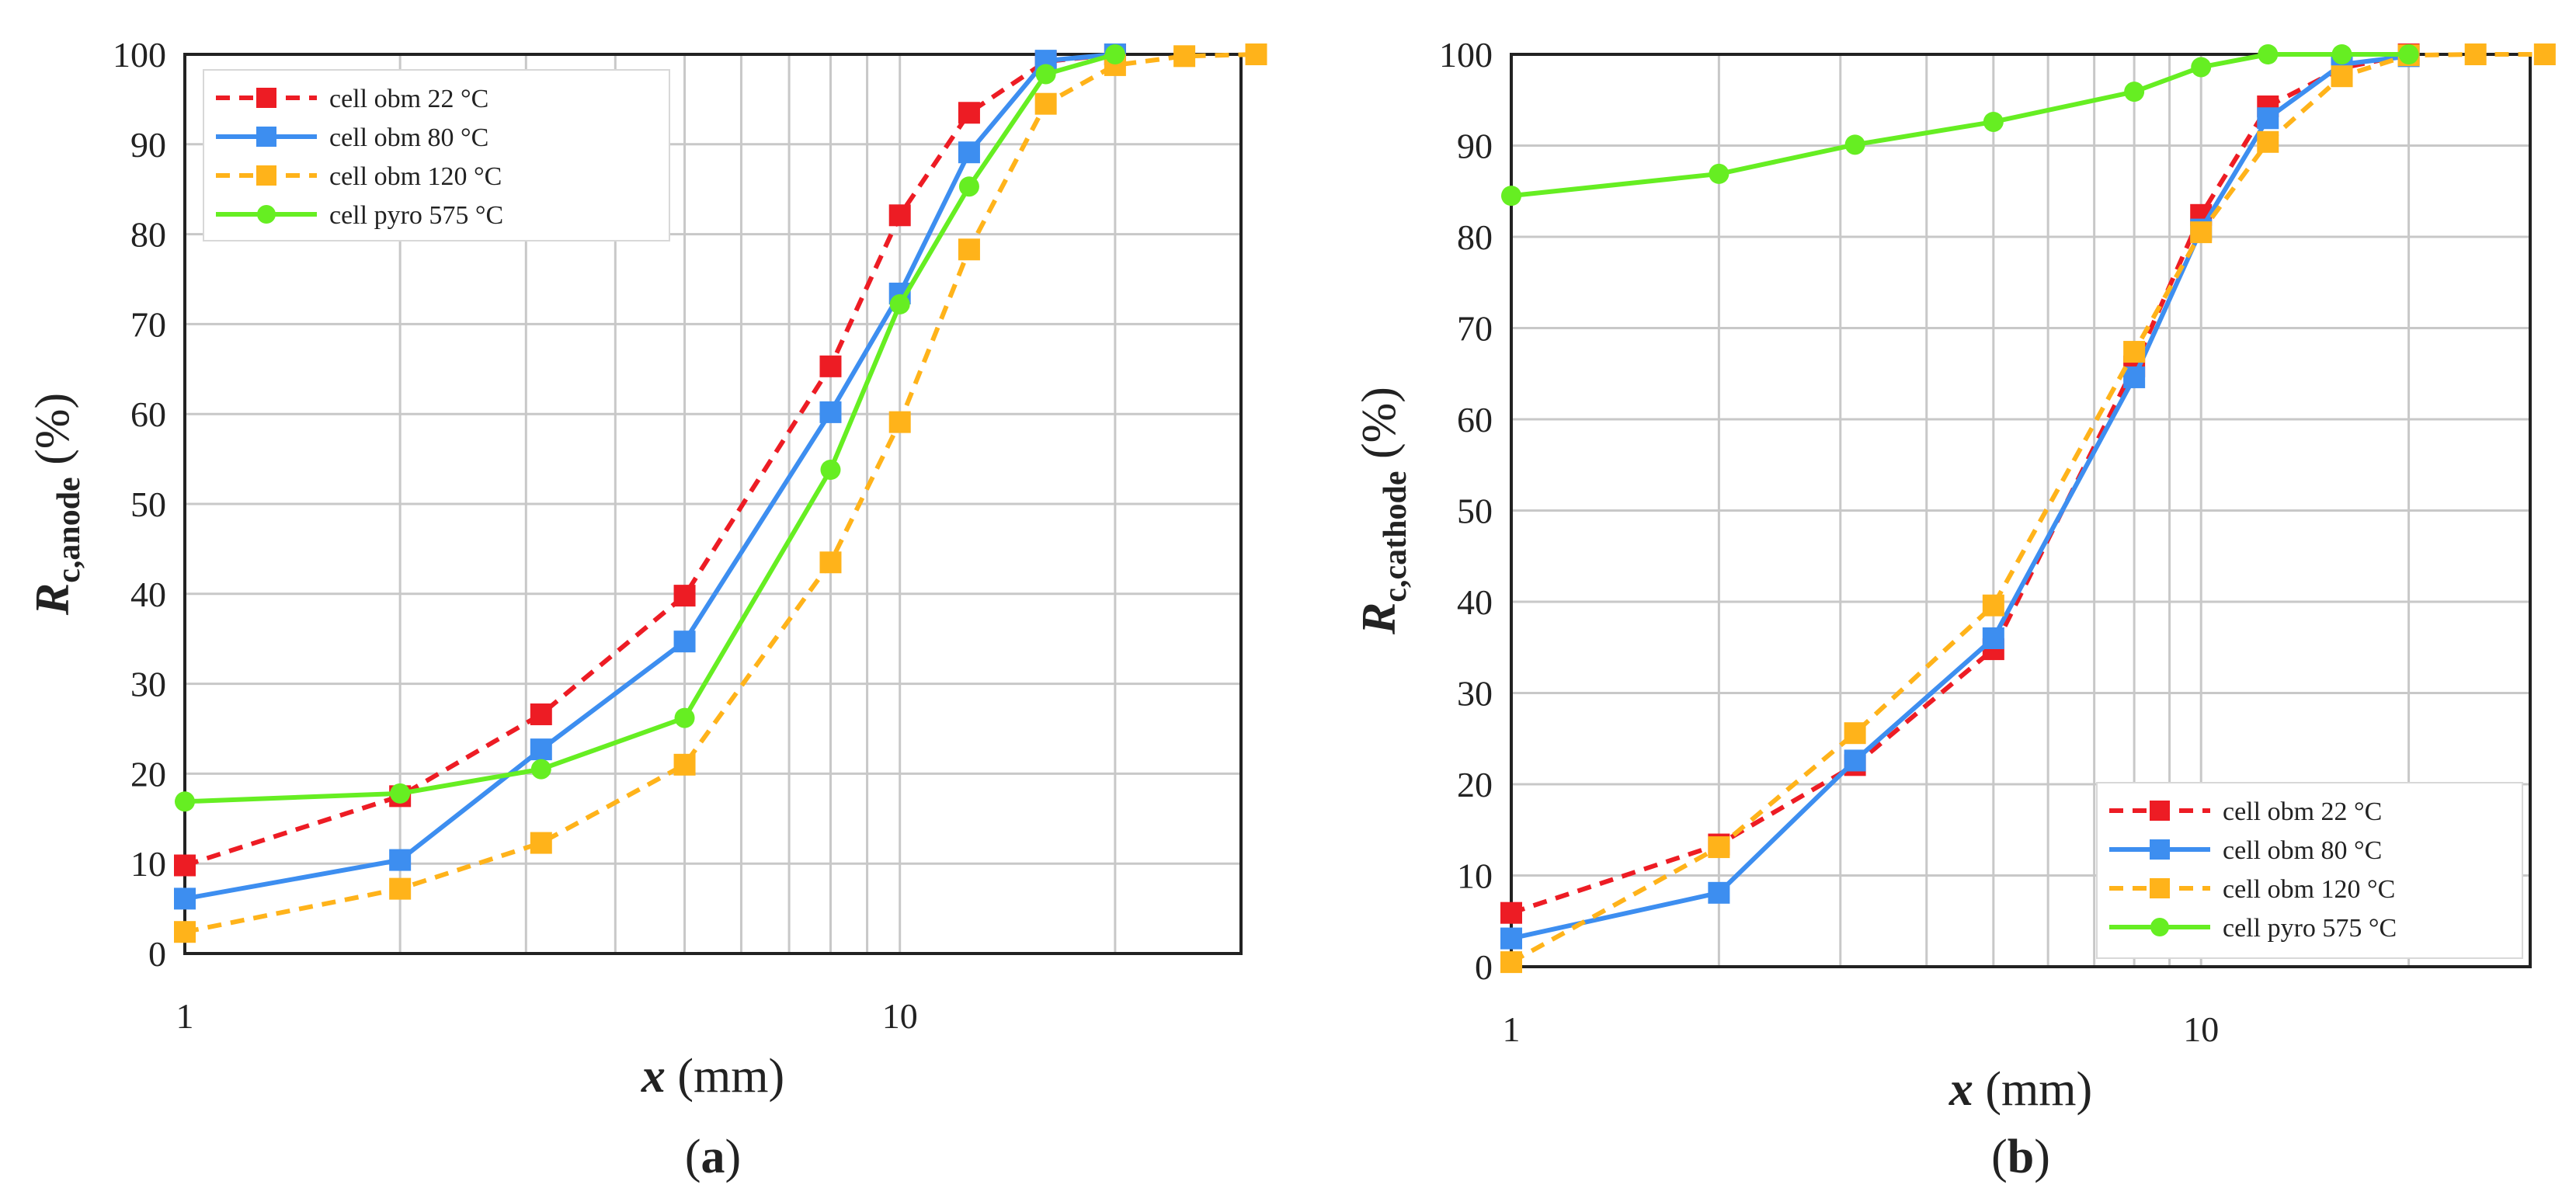 The height and width of the screenshot is (1195, 2576). What do you see at coordinates (1383, 511) in the screenshot?
I see `y-axis-label: Rc,cathode (%)` at bounding box center [1383, 511].